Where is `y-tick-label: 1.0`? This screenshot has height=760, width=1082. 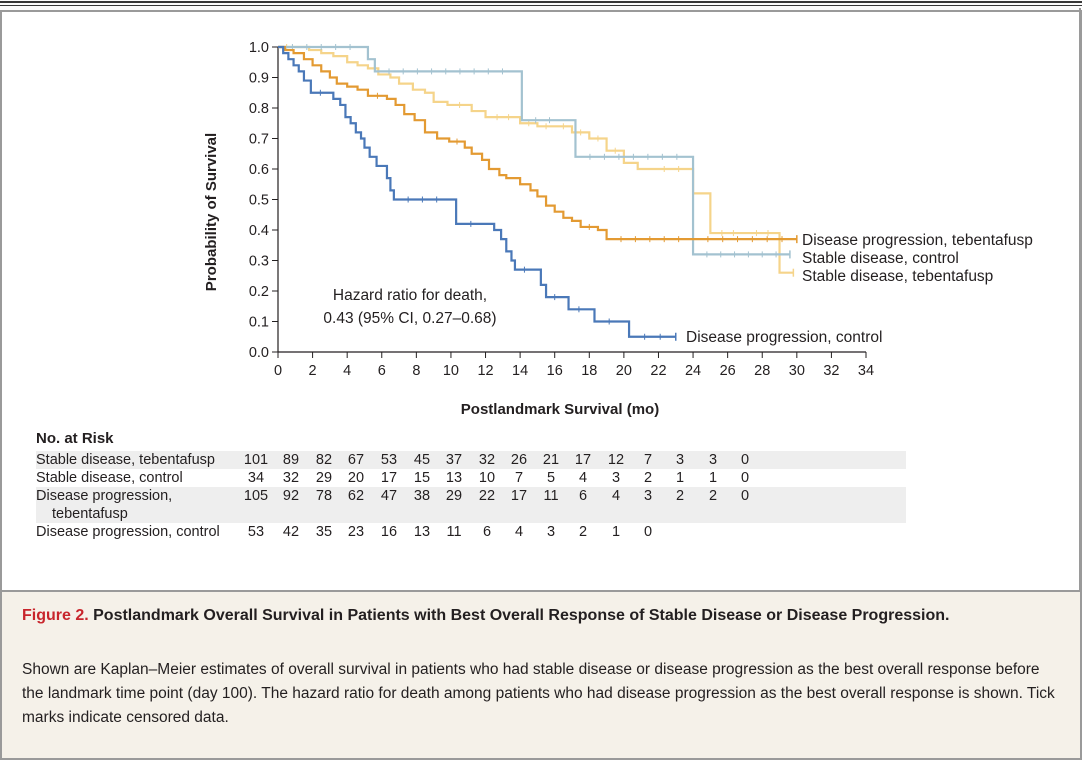
y-tick-label: 1.0 is located at coordinates (259, 48).